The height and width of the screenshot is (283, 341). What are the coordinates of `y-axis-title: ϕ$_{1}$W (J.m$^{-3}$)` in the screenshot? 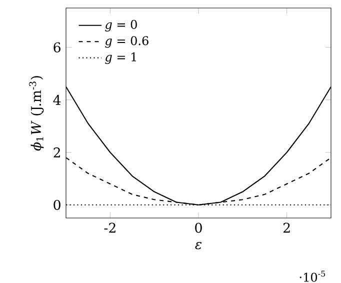 It's located at (36, 113).